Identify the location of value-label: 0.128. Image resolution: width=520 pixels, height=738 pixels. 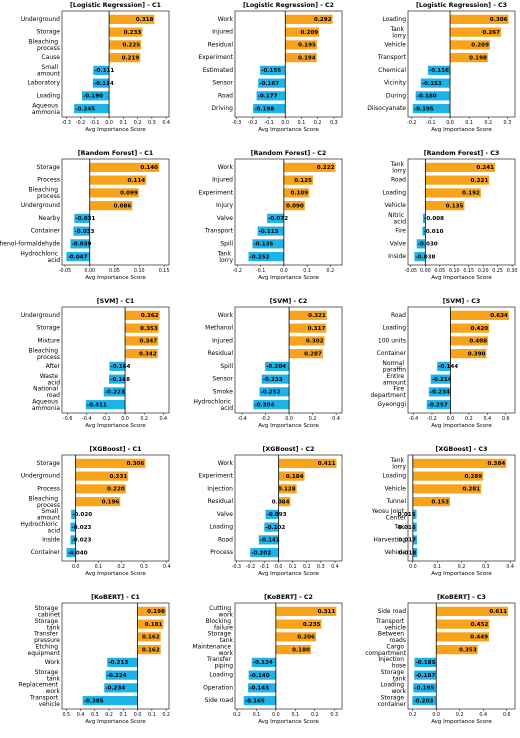
(287, 490).